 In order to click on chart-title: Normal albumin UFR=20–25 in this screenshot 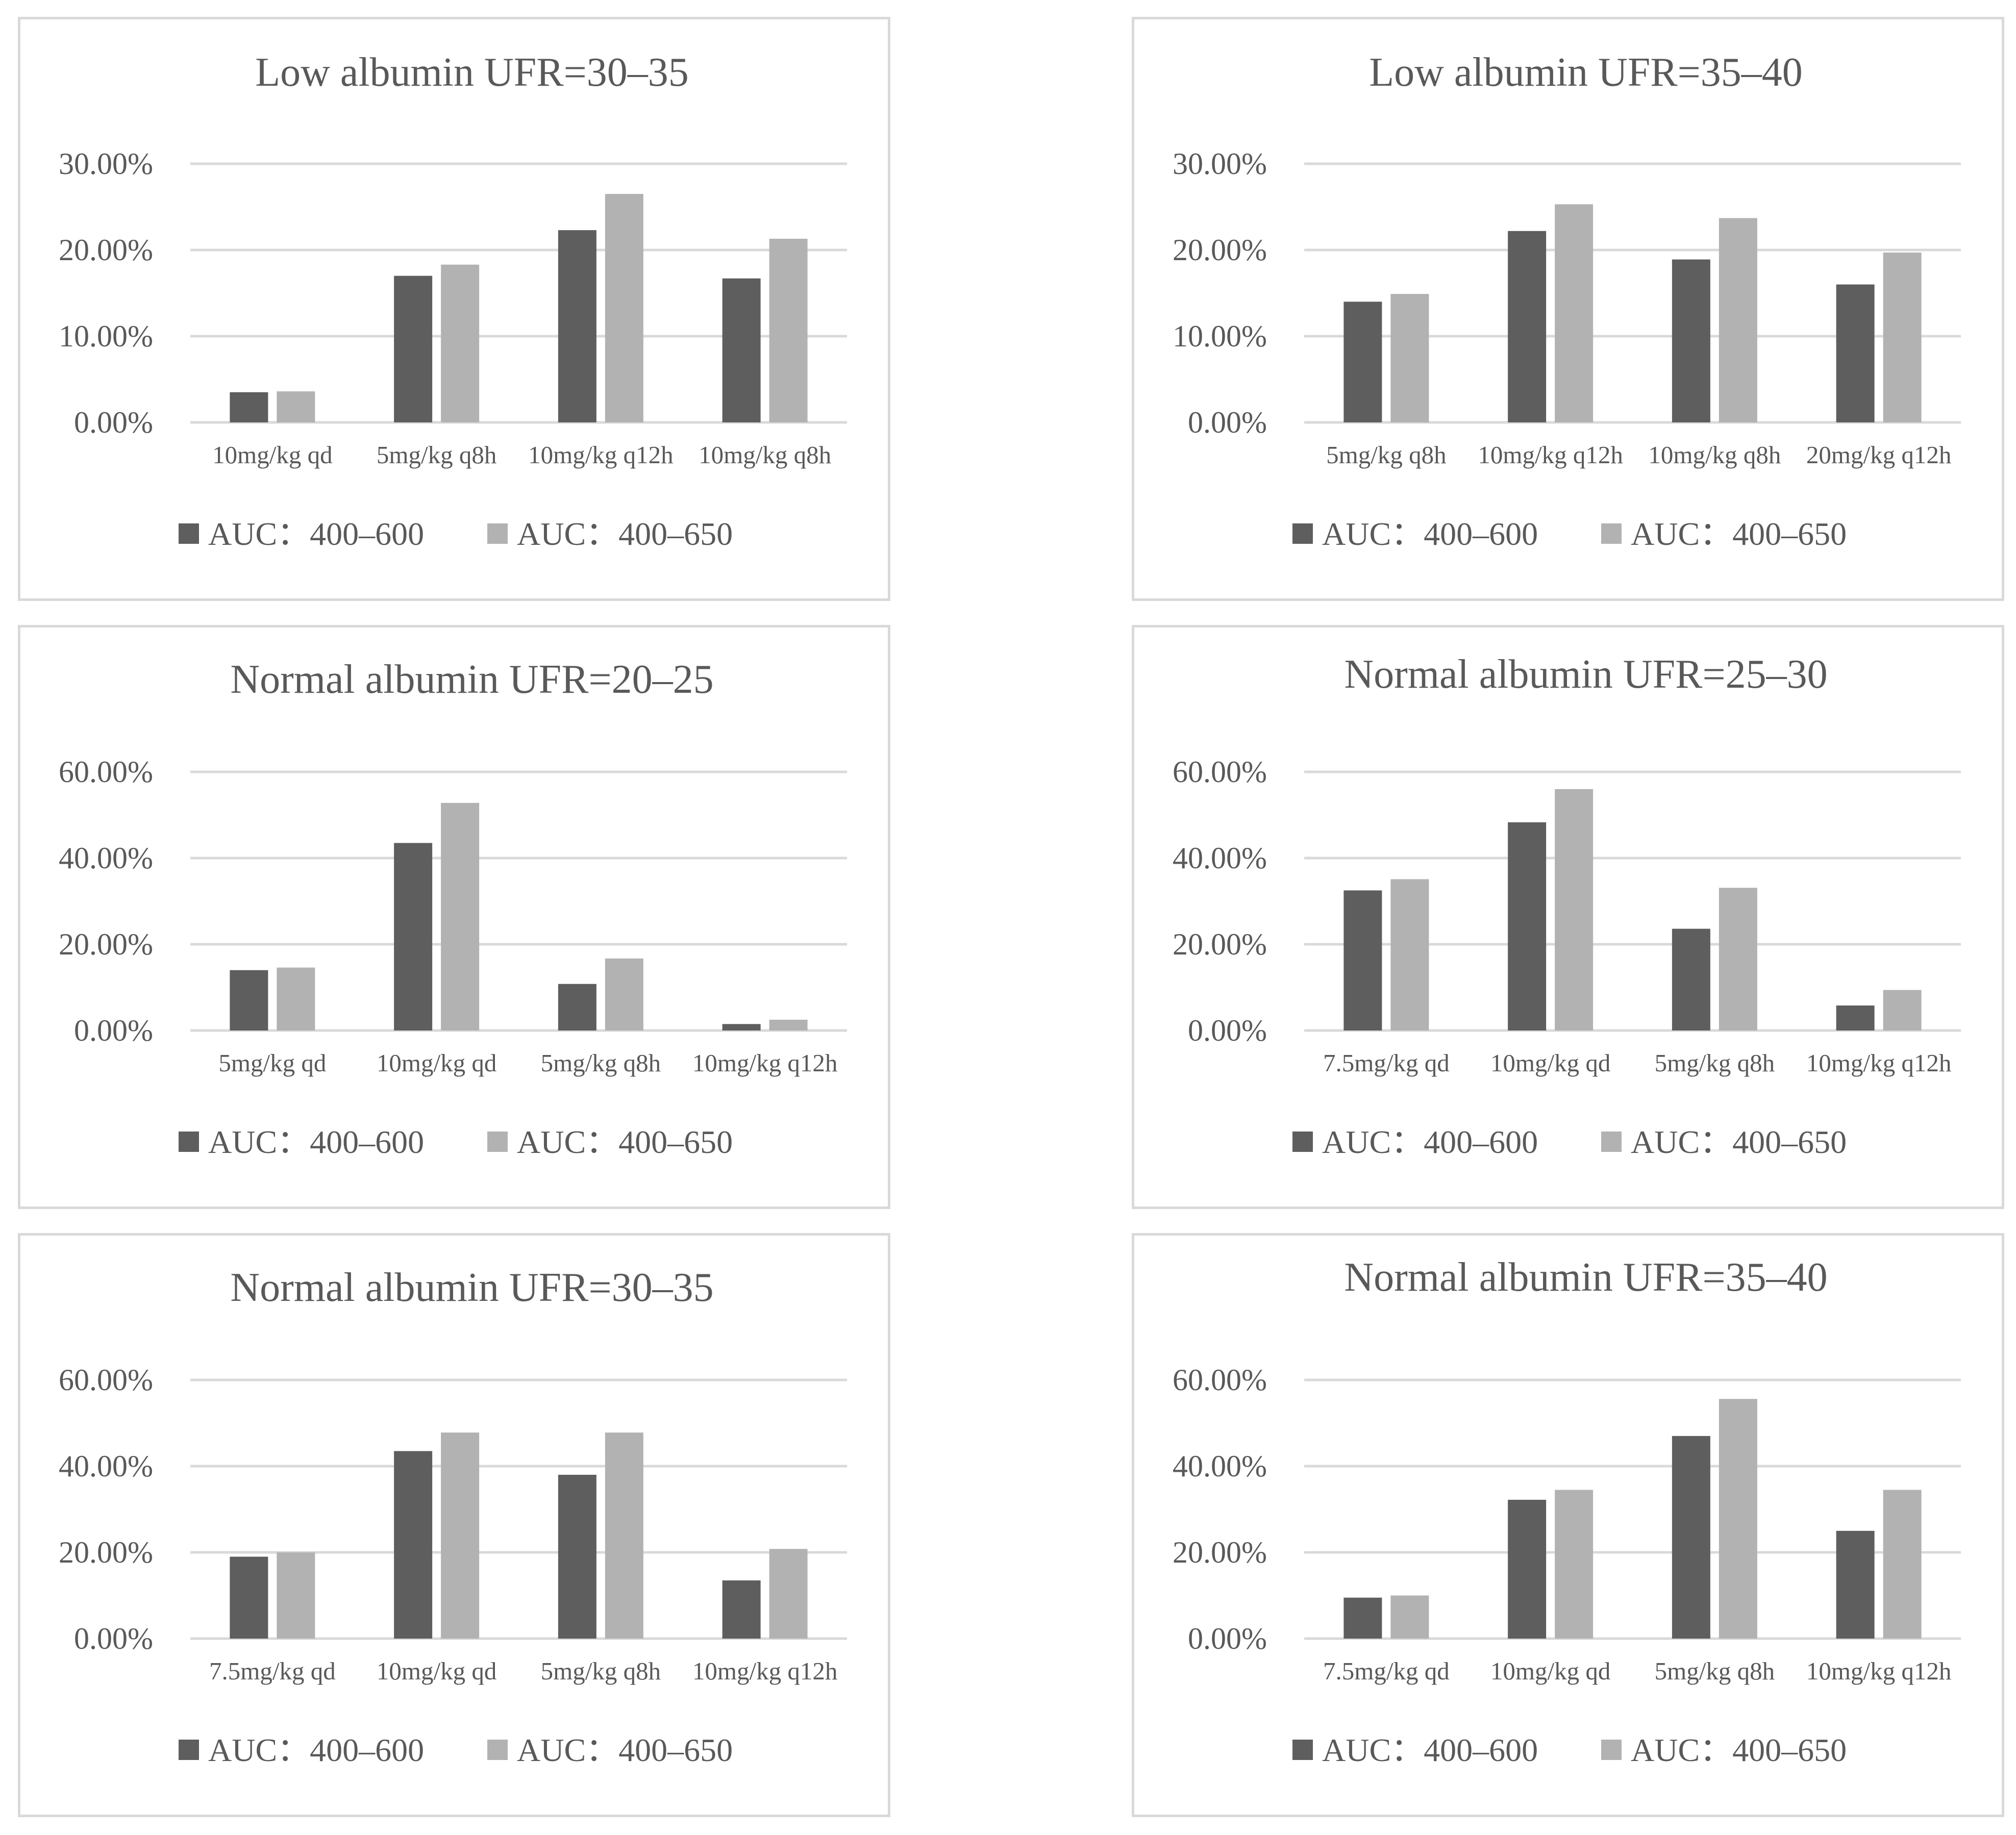, I will do `click(472, 679)`.